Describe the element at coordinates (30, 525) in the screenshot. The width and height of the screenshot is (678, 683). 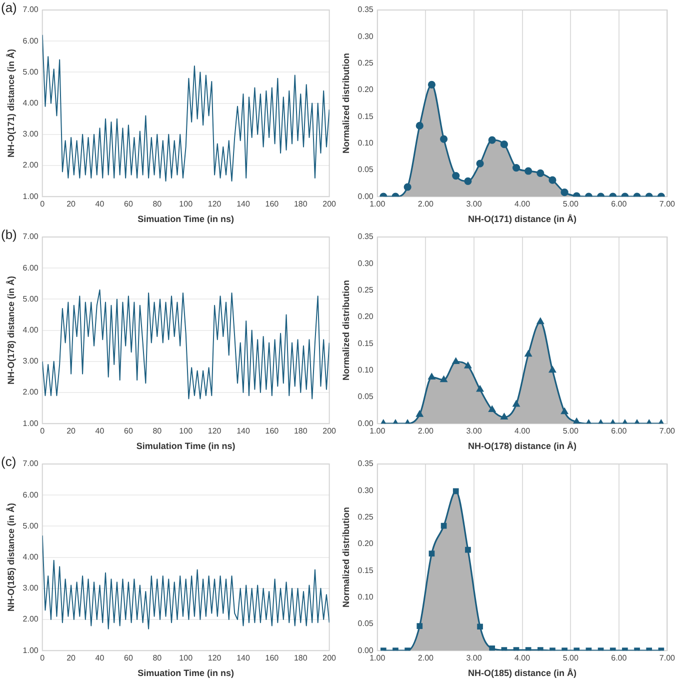
I see `y-tick-label: 5.00` at that location.